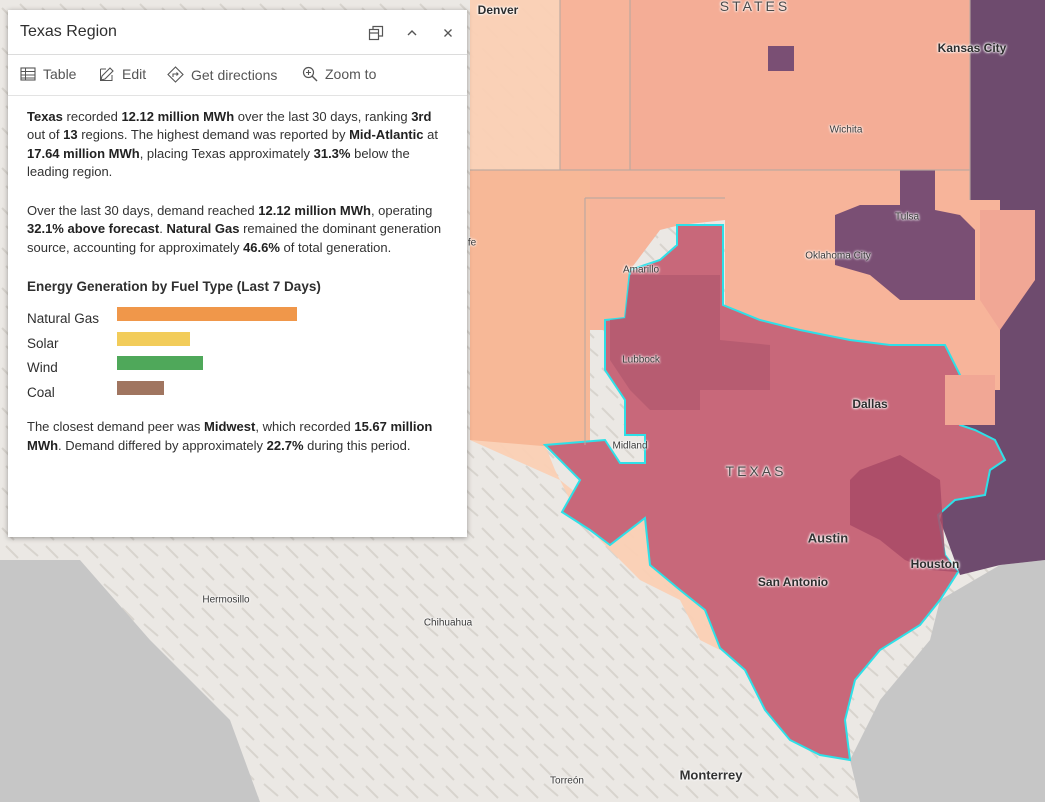  What do you see at coordinates (838, 256) in the screenshot?
I see `label-oklahoma-city: Oklahoma City` at bounding box center [838, 256].